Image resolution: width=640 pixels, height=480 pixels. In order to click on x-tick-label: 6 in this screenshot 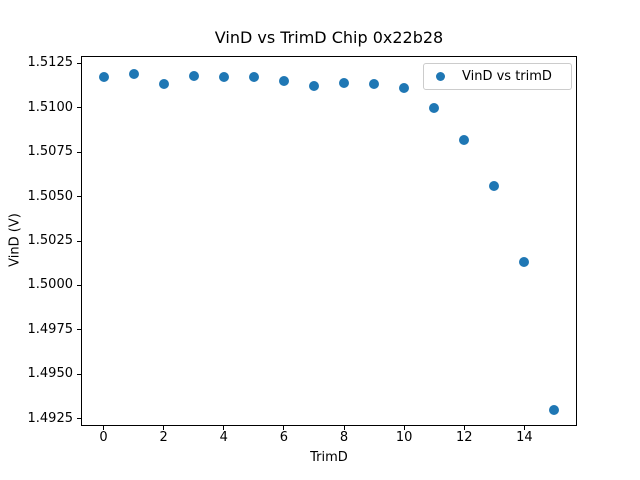, I will do `click(284, 437)`.